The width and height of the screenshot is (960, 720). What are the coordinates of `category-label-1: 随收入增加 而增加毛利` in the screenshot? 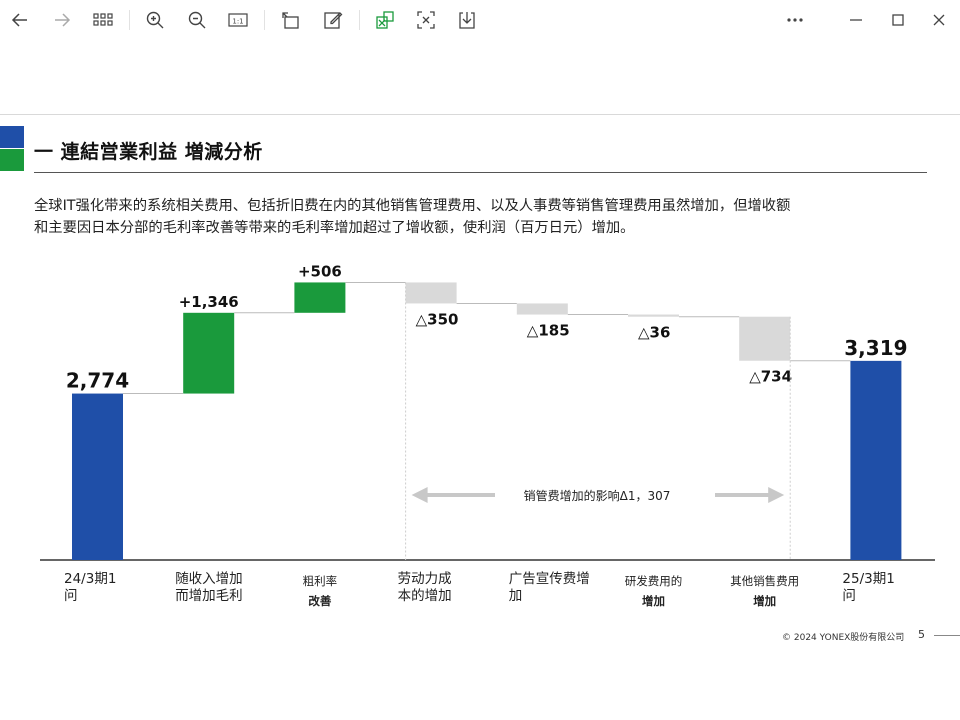 It's located at (227, 588).